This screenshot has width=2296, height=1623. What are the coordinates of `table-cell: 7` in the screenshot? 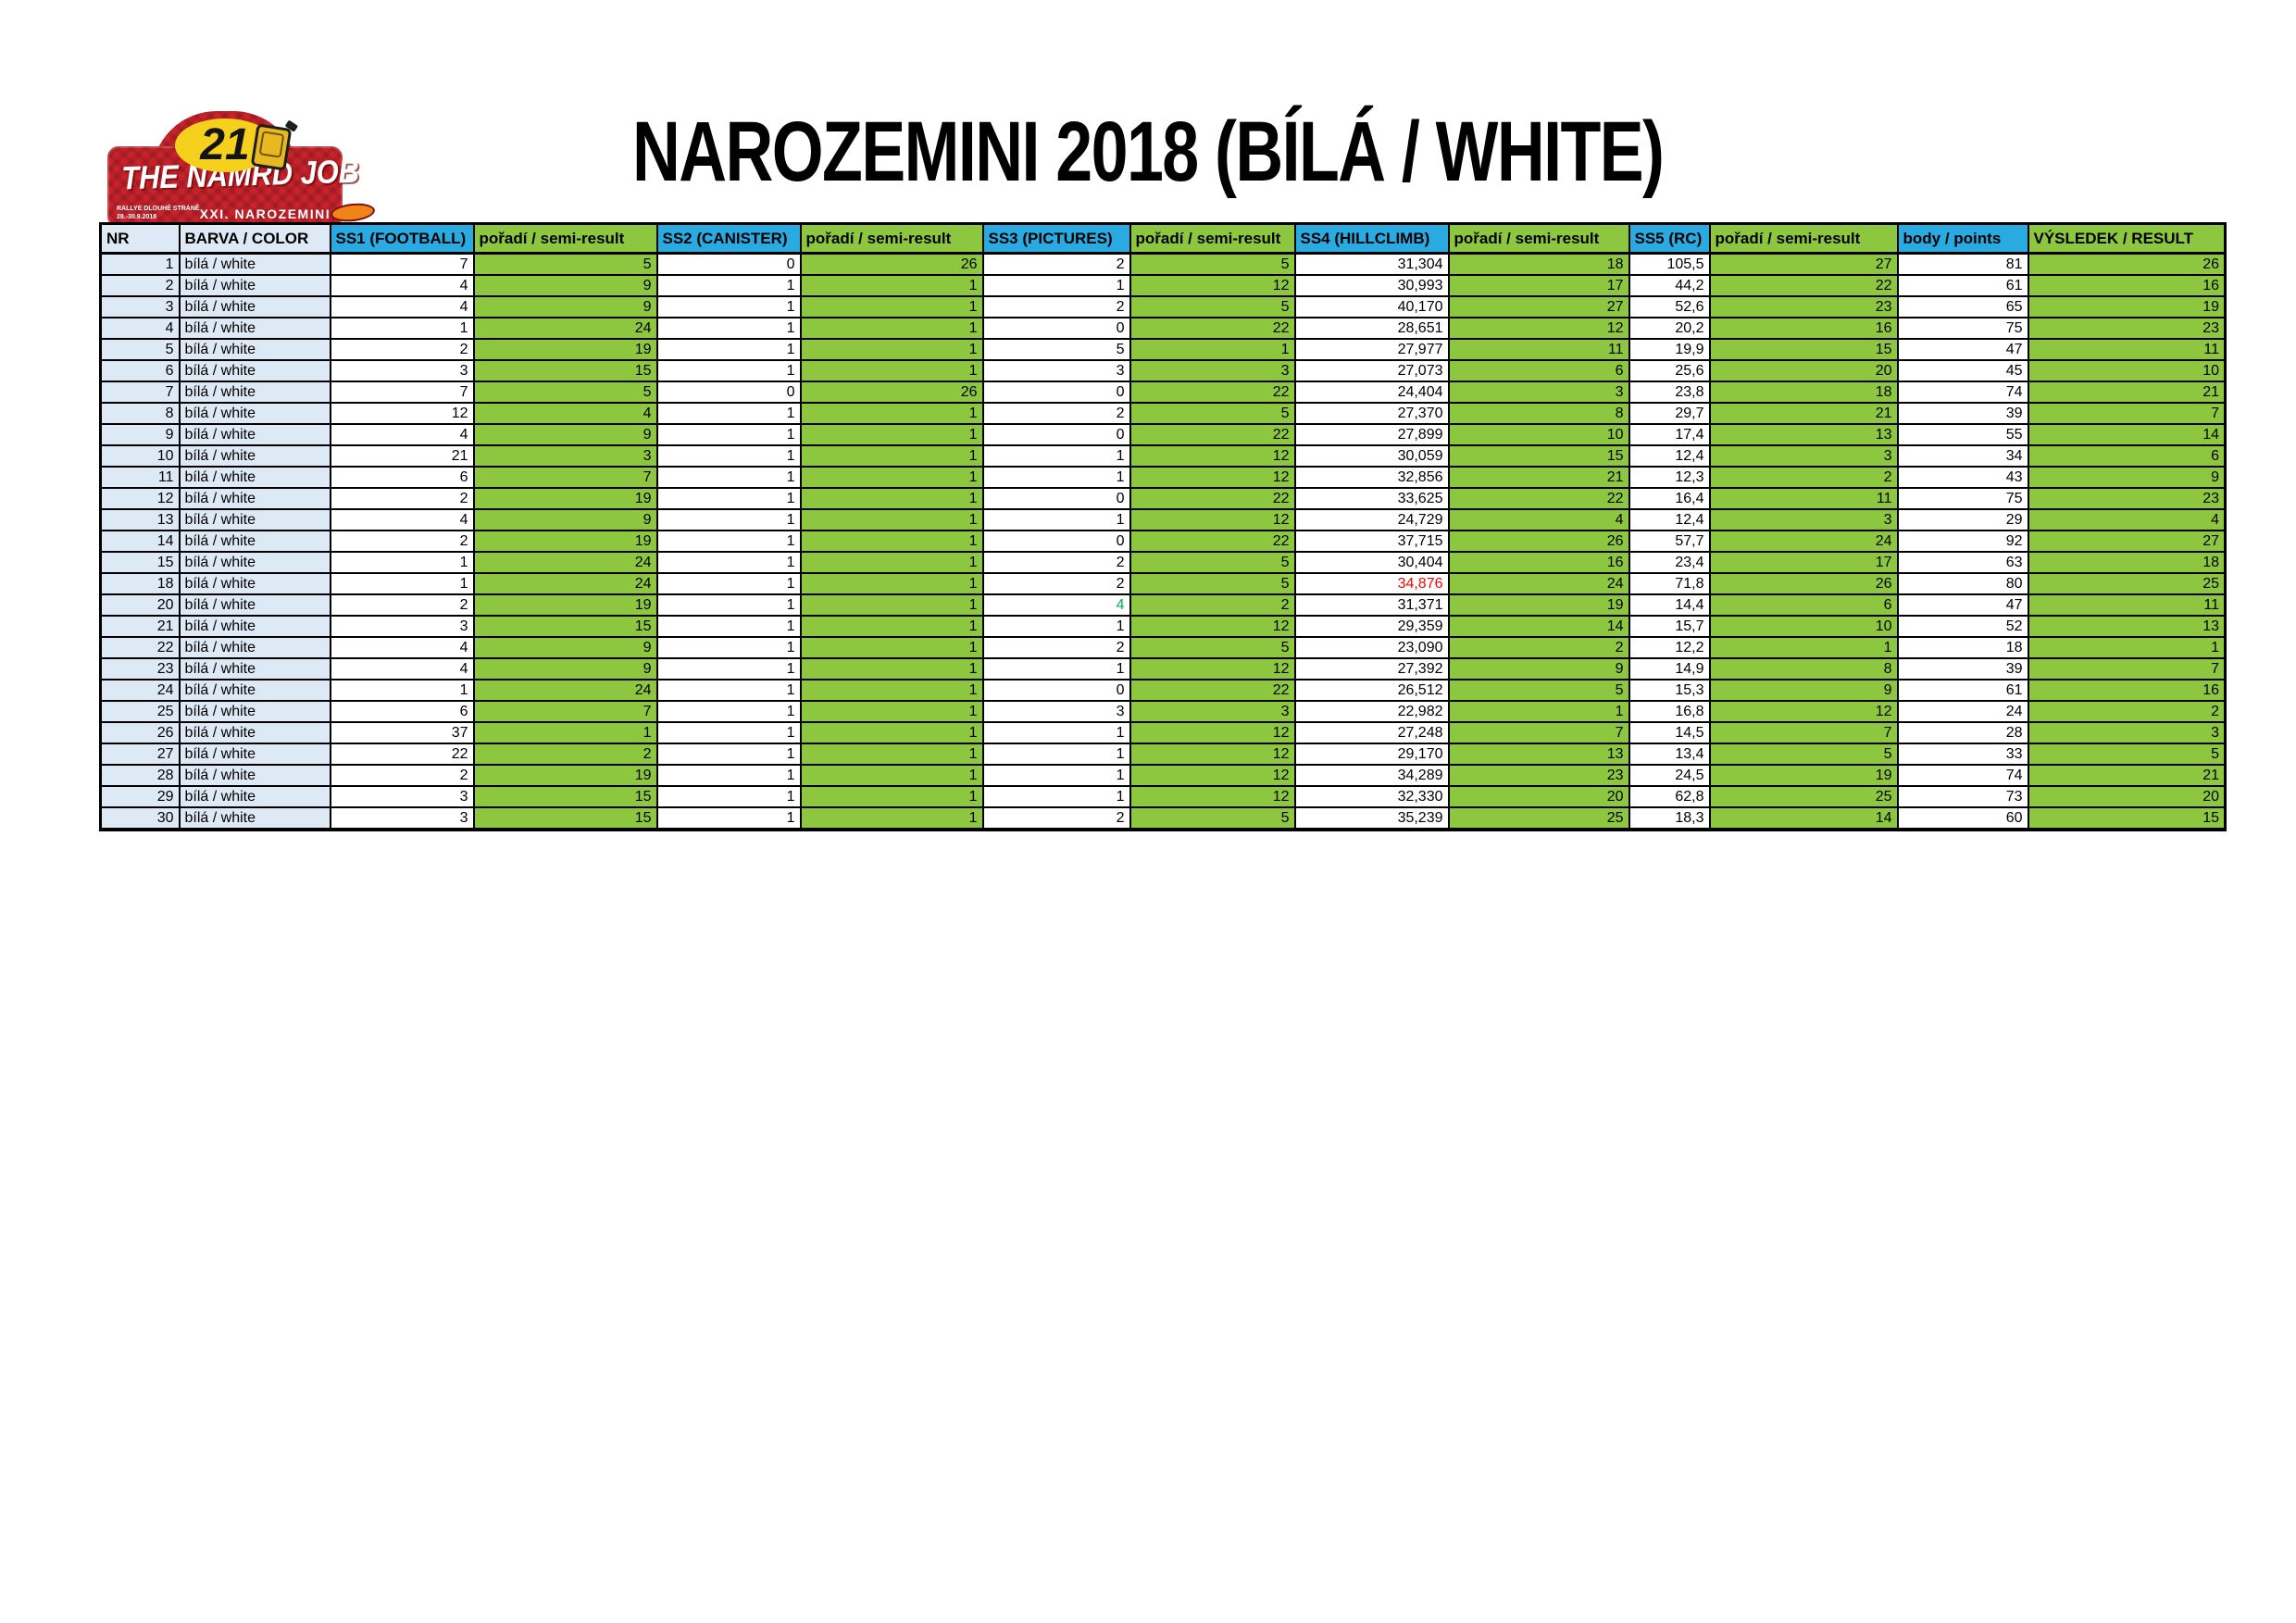 It's located at (2127, 668).